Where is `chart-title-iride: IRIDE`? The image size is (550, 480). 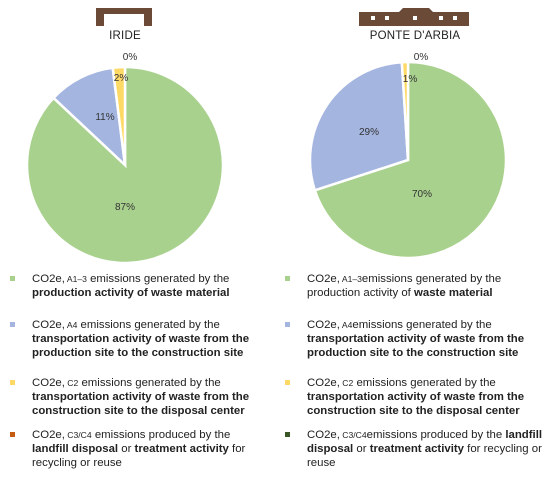 chart-title-iride: IRIDE is located at coordinates (125, 36).